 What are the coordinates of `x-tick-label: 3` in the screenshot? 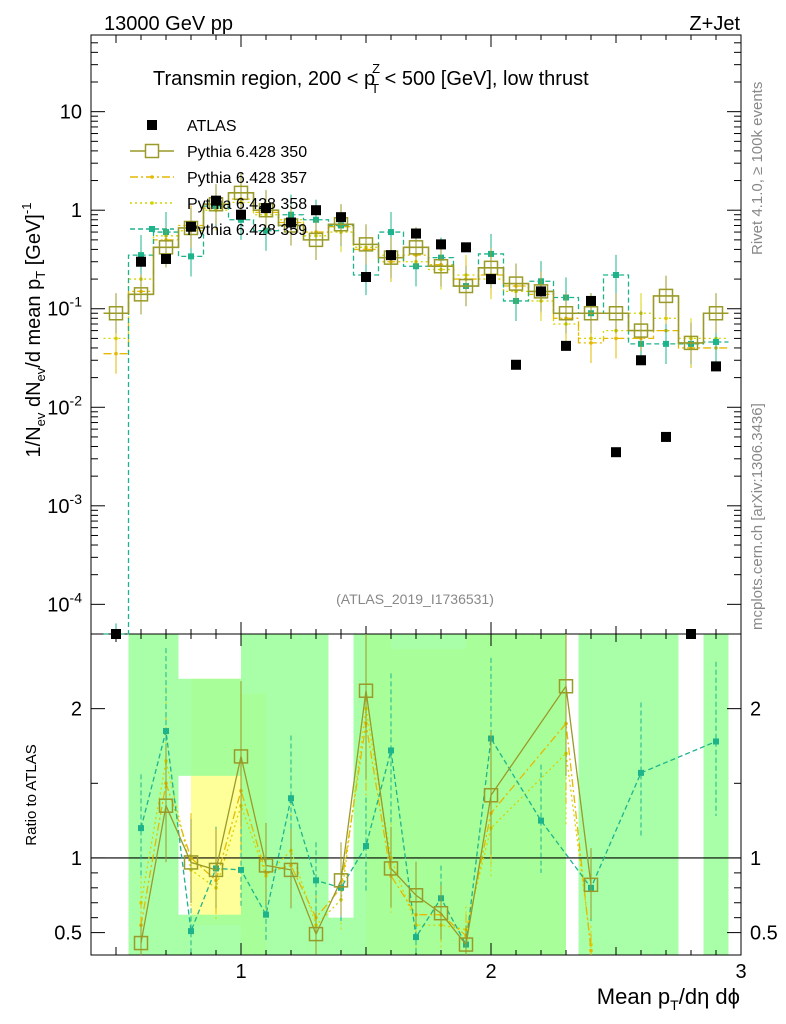 It's located at (740, 972).